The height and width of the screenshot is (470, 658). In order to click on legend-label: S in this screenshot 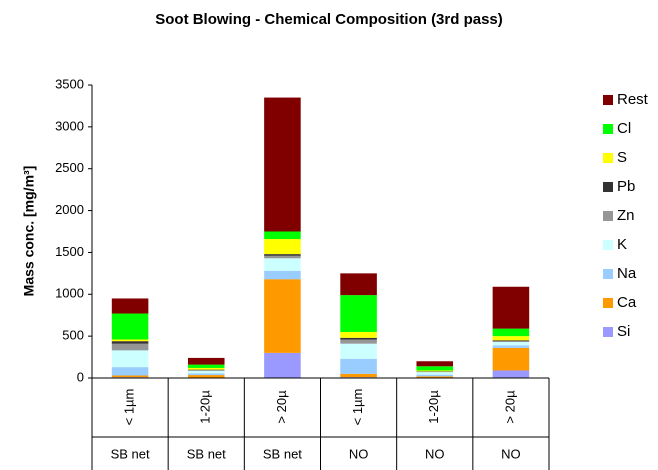, I will do `click(622, 157)`.